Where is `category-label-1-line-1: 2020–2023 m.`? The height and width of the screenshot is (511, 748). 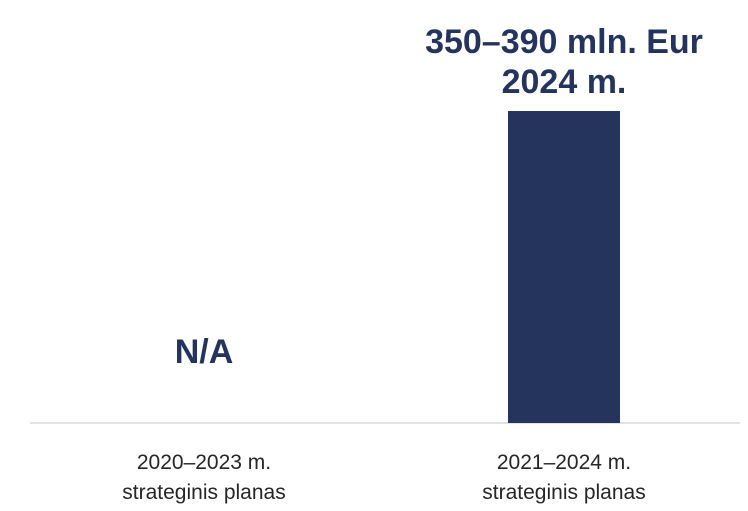 category-label-1-line-1: 2020–2023 m. is located at coordinates (204, 462).